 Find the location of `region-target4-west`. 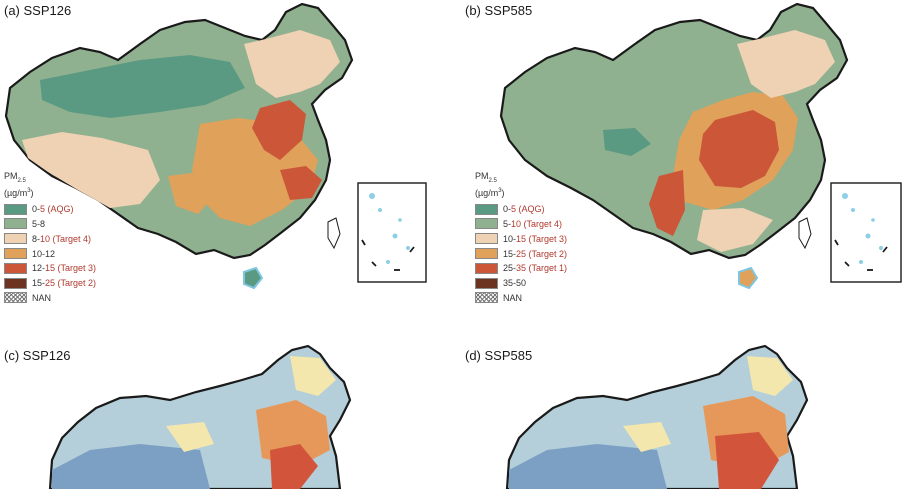

region-target4-west is located at coordinates (91, 170).